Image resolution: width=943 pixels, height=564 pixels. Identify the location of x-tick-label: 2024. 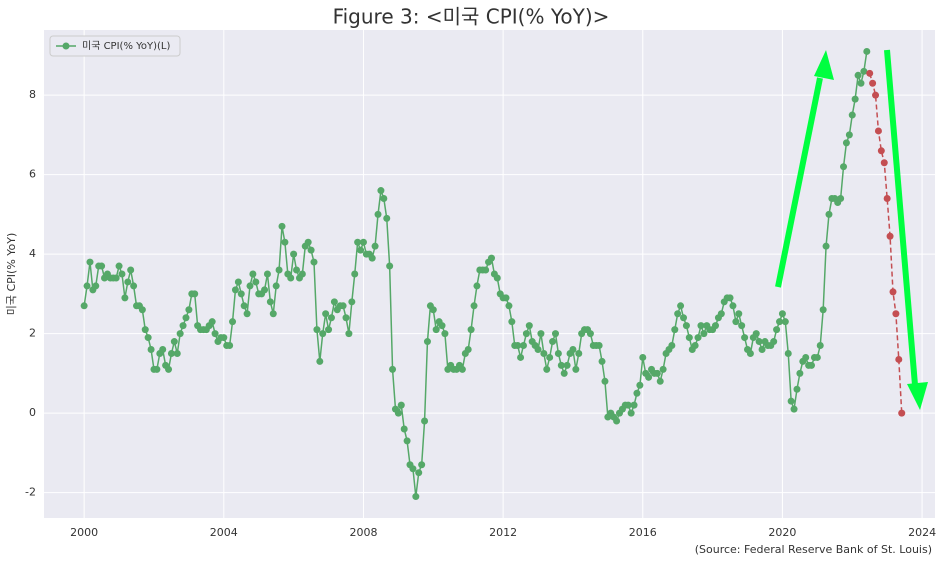
(922, 532).